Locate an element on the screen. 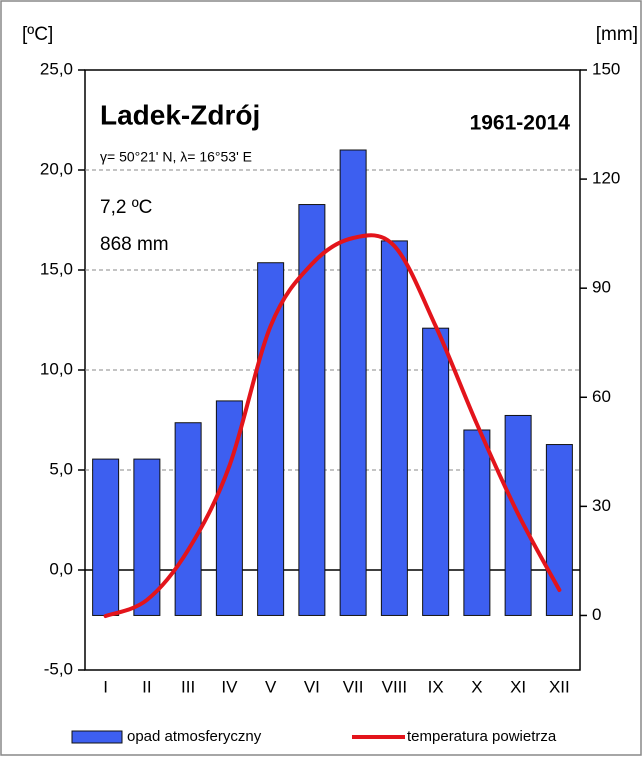 The height and width of the screenshot is (757, 643). legend-label: temperatura powietrza is located at coordinates (482, 736).